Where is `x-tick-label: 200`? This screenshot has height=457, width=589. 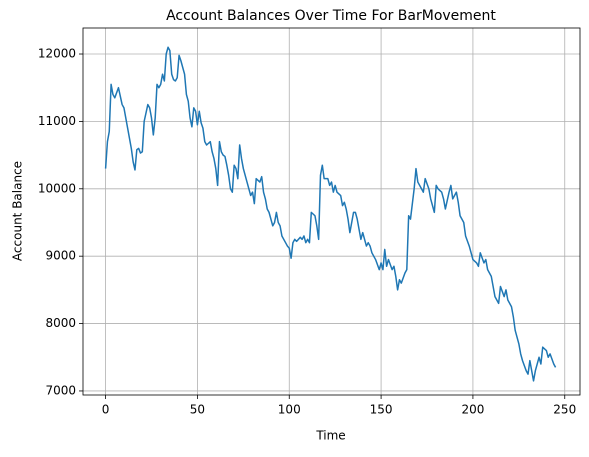
x-tick-label: 200 is located at coordinates (472, 410).